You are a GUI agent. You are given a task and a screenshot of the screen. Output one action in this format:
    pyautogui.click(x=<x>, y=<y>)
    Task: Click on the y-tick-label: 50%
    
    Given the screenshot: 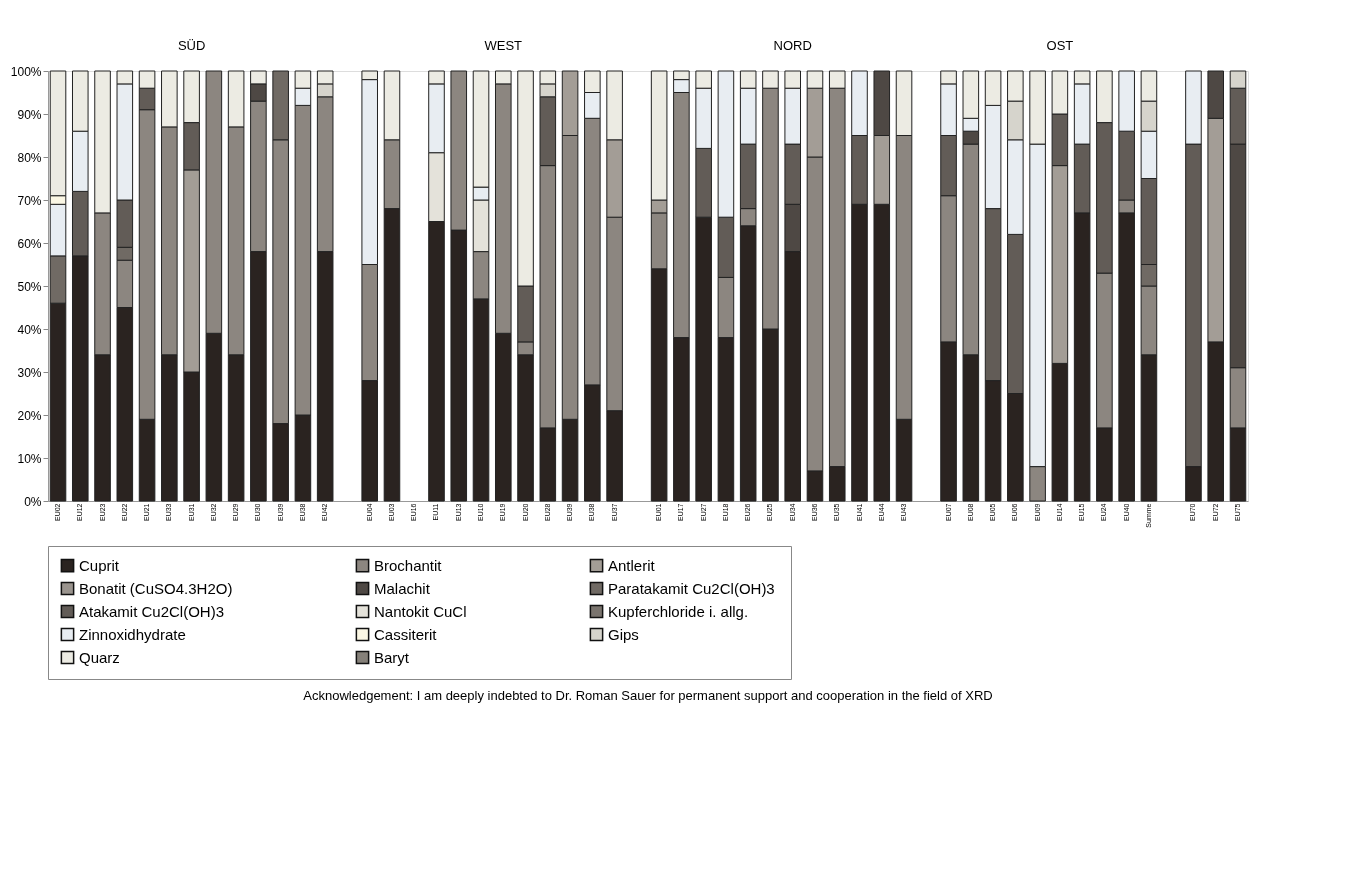 What is the action you would take?
    pyautogui.click(x=29, y=286)
    